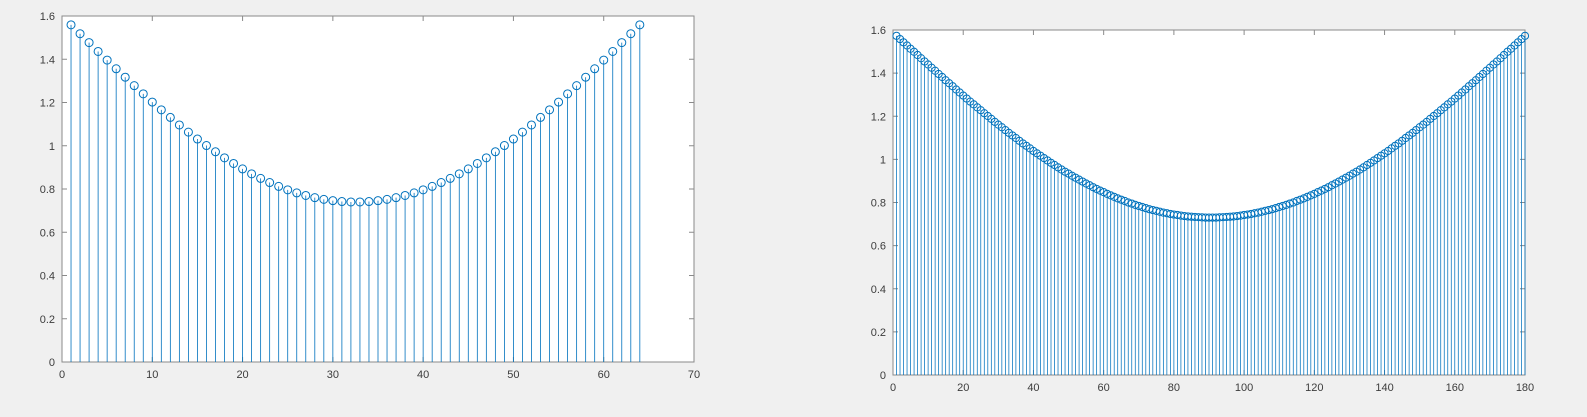  What do you see at coordinates (1314, 388) in the screenshot?
I see `x-tick-label: 120` at bounding box center [1314, 388].